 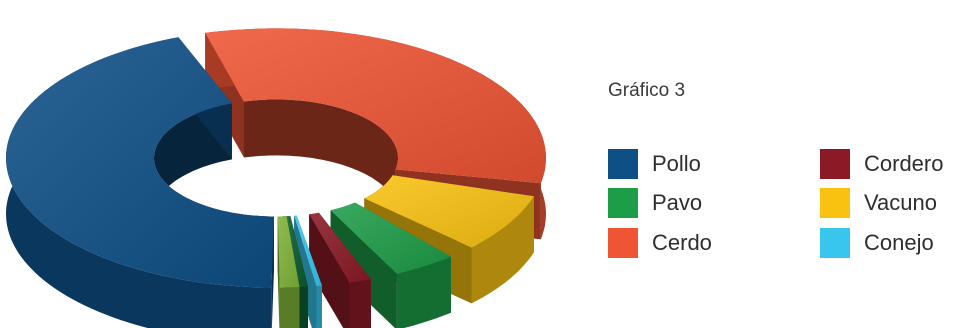 What do you see at coordinates (319, 306) in the screenshot?
I see `slice-conejo-outer-wall` at bounding box center [319, 306].